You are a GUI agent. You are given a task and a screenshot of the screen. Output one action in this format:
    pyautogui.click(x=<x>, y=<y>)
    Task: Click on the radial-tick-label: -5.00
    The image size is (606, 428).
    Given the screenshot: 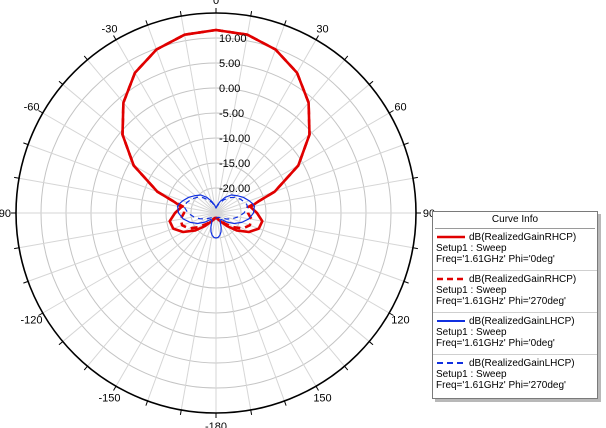 What is the action you would take?
    pyautogui.click(x=231, y=114)
    